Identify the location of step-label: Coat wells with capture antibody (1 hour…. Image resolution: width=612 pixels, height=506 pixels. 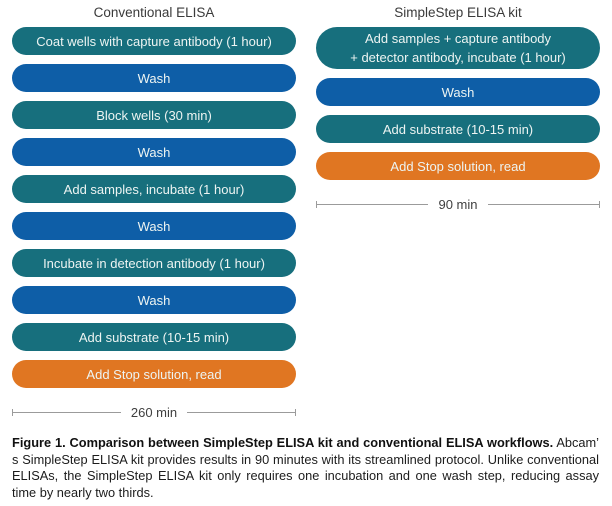
(154, 41).